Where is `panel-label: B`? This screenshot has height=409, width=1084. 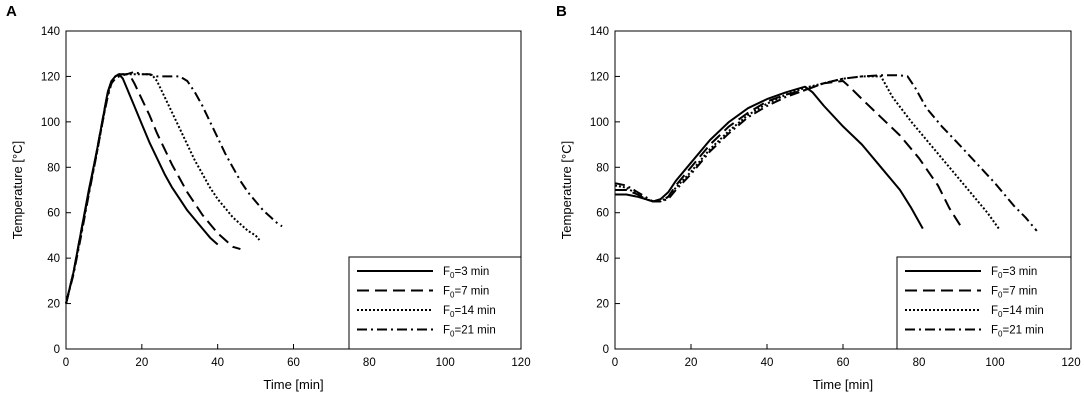 panel-label: B is located at coordinates (561, 11).